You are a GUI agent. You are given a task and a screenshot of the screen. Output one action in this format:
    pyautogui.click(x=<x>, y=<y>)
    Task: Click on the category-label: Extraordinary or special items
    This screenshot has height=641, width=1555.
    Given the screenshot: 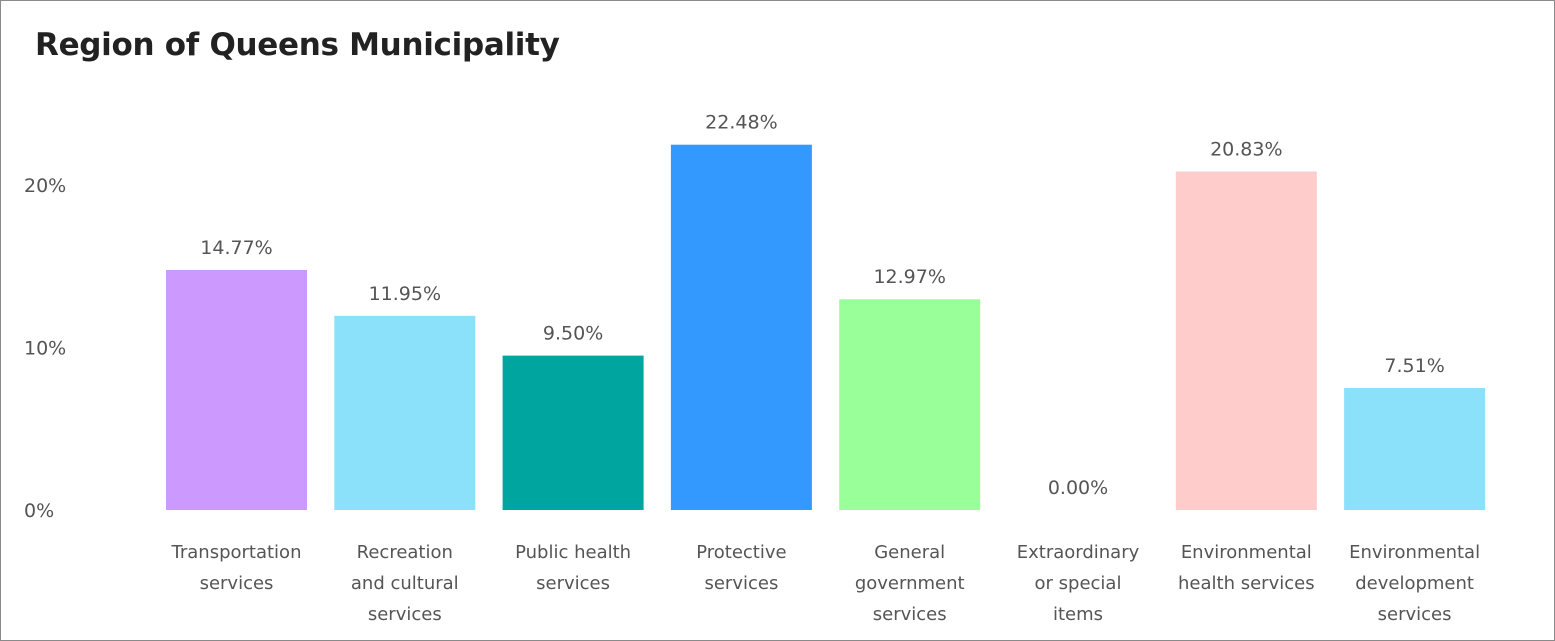 What is the action you would take?
    pyautogui.click(x=1078, y=583)
    